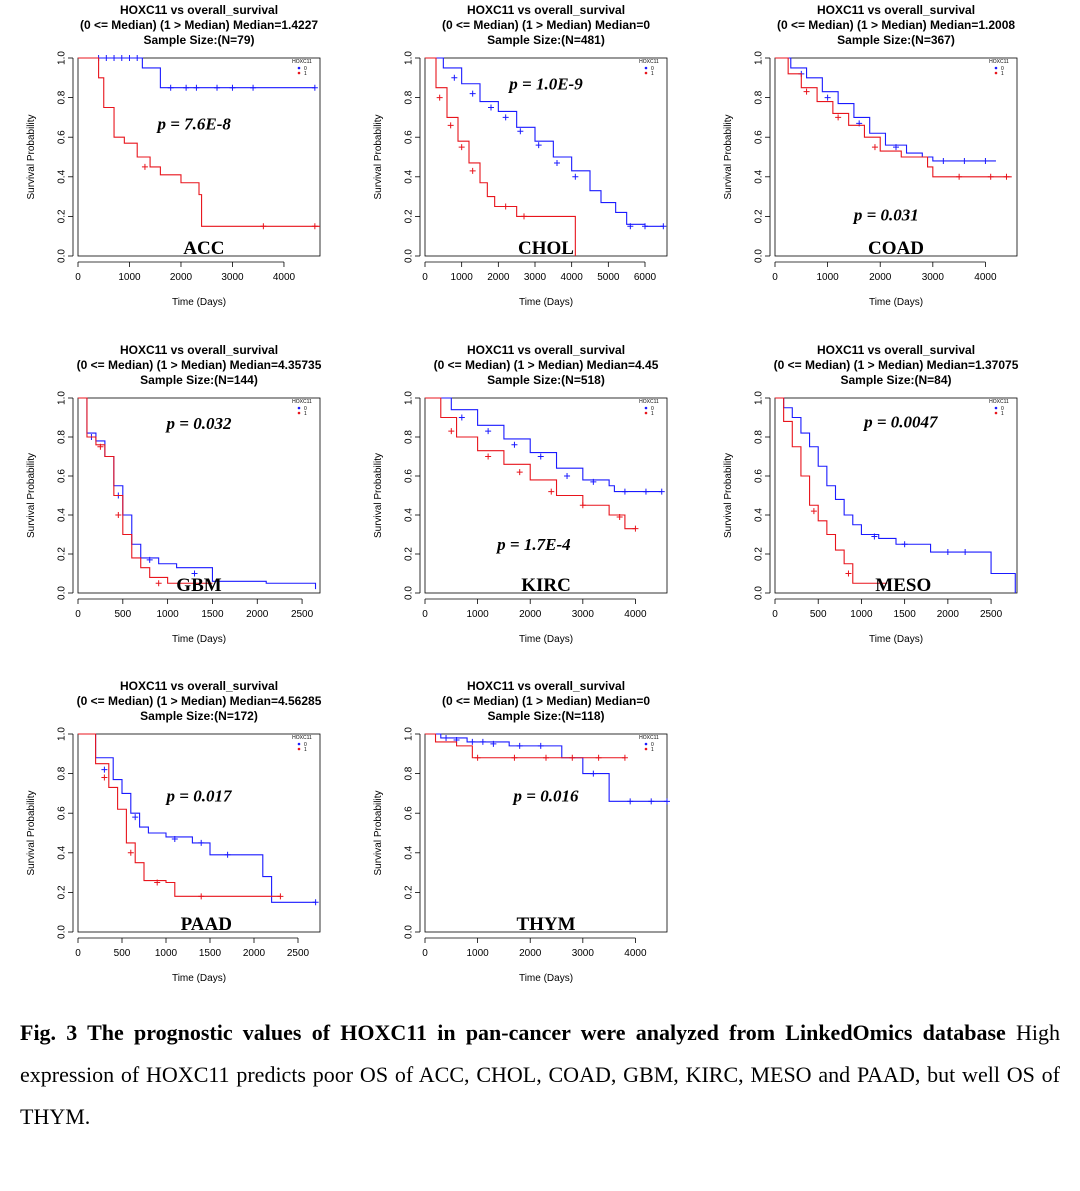 The width and height of the screenshot is (1080, 1191). What do you see at coordinates (210, 953) in the screenshot?
I see `x-tick-label: 1500` at bounding box center [210, 953].